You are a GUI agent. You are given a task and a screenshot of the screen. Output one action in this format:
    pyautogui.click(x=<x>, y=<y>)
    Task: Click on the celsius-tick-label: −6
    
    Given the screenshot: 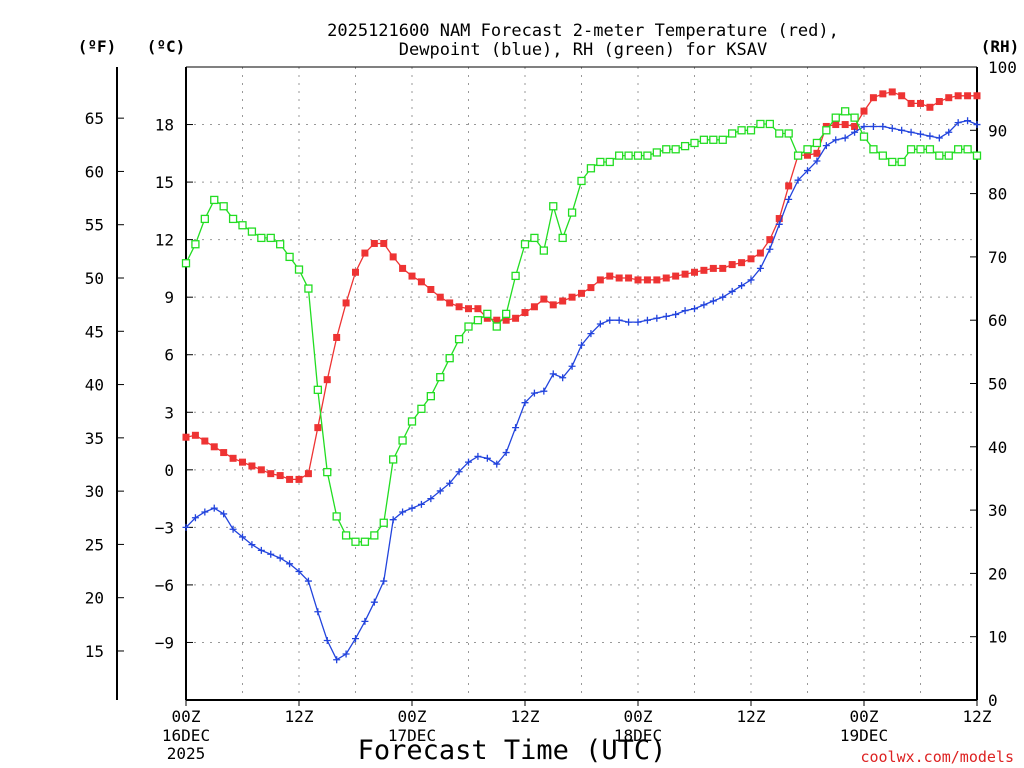 What is the action you would take?
    pyautogui.click(x=164, y=585)
    